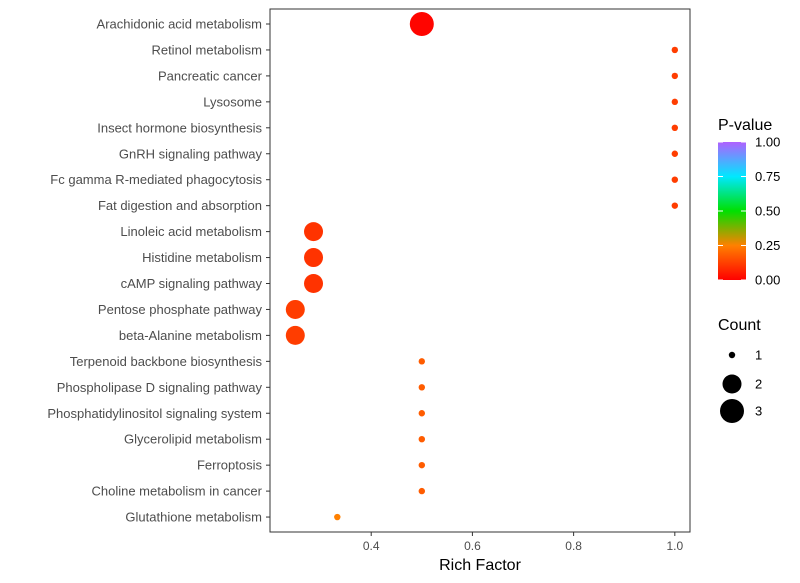  I want to click on p-value-legend-label: 0.50, so click(767, 211).